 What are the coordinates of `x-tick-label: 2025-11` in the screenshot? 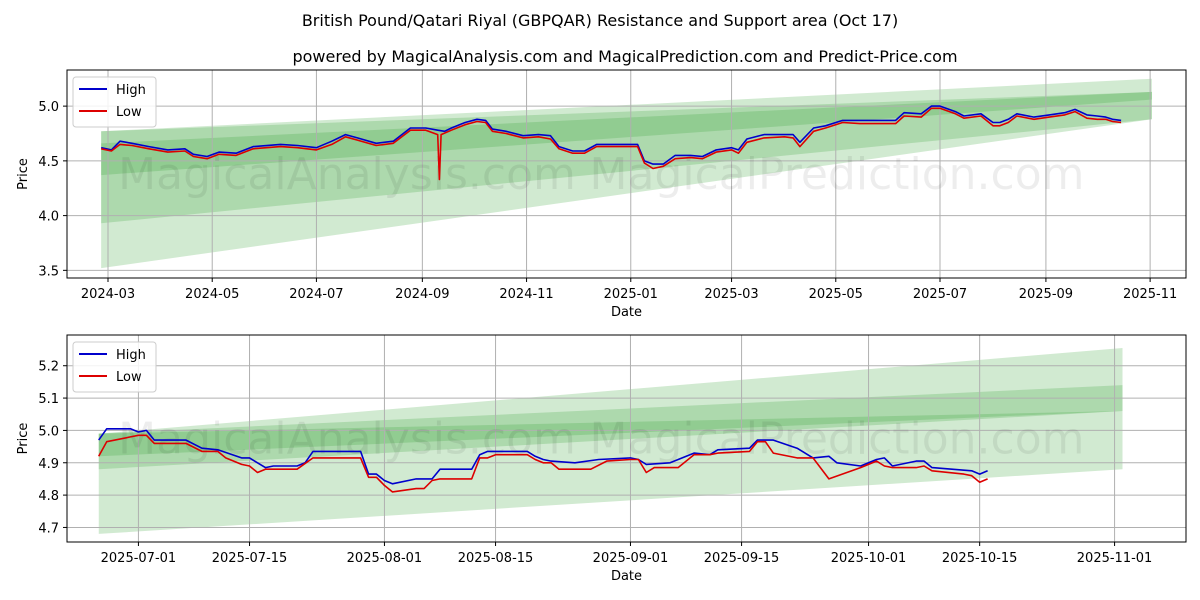 It's located at (1150, 294).